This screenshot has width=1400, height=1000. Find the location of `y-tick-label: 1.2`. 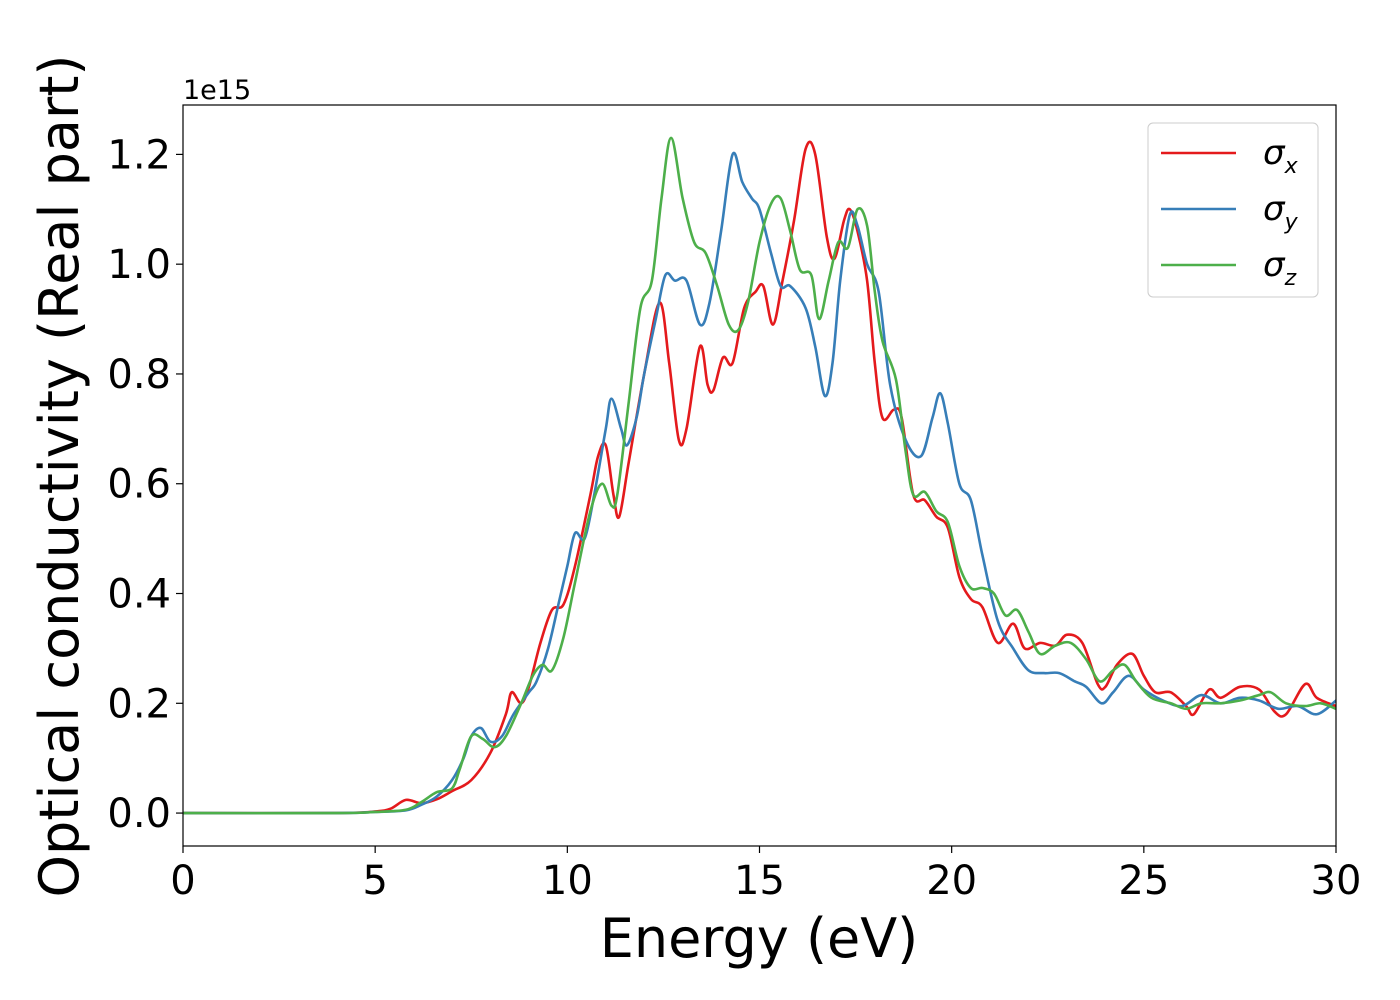

y-tick-label: 1.2 is located at coordinates (139, 155).